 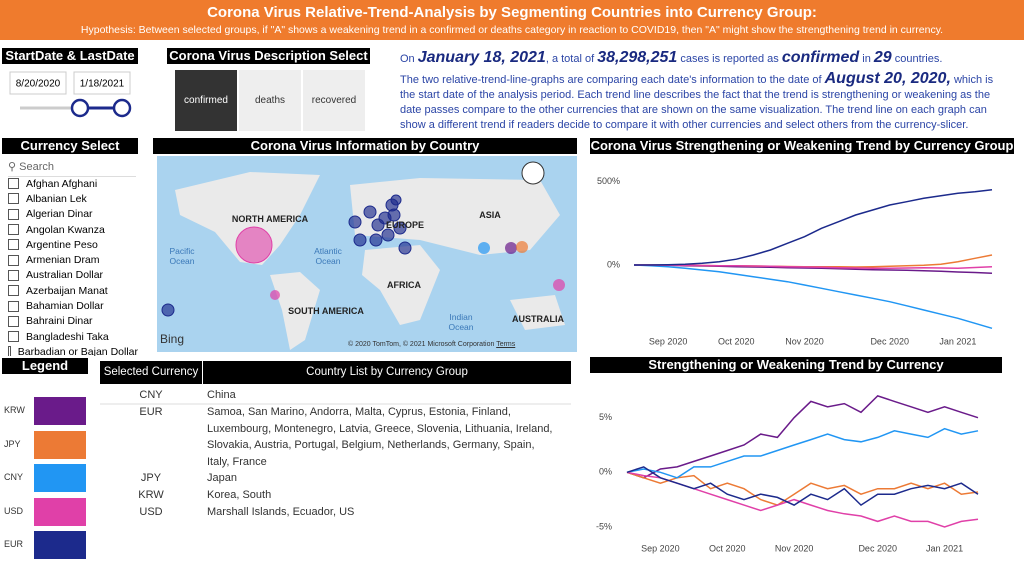 What do you see at coordinates (328, 256) in the screenshot?
I see `map-label: Atlantic Ocean` at bounding box center [328, 256].